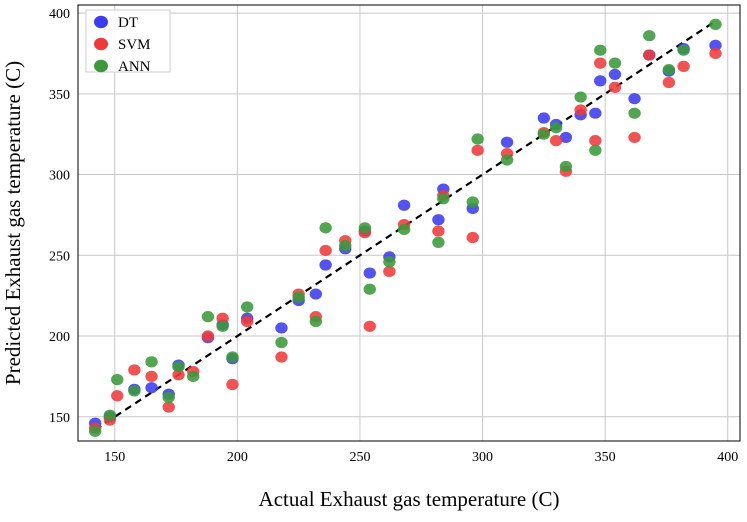 The image size is (747, 522). I want to click on legend-label-svm: SVM, so click(134, 45).